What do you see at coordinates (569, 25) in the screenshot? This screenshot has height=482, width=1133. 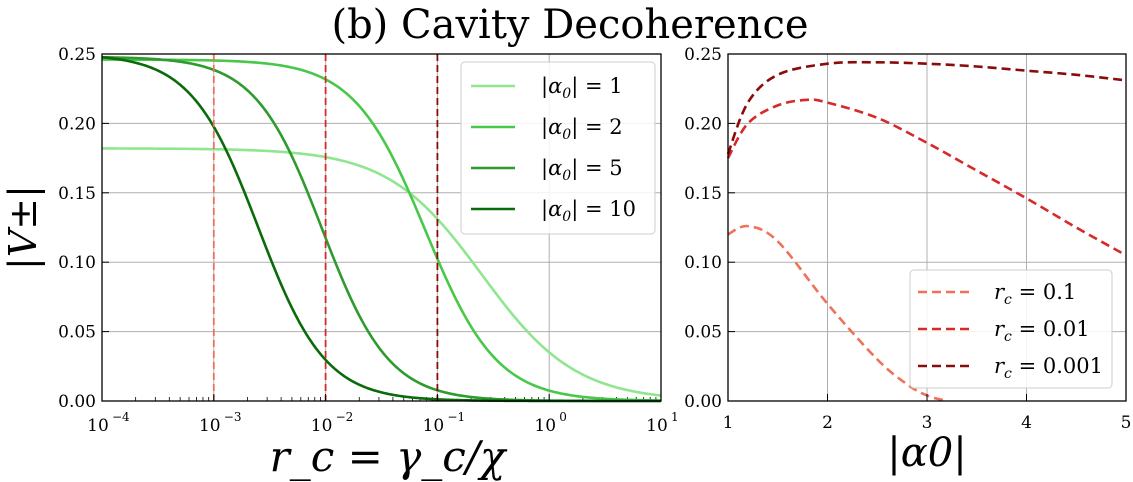 I see `figure-title: (b) Cavity Decoherence` at bounding box center [569, 25].